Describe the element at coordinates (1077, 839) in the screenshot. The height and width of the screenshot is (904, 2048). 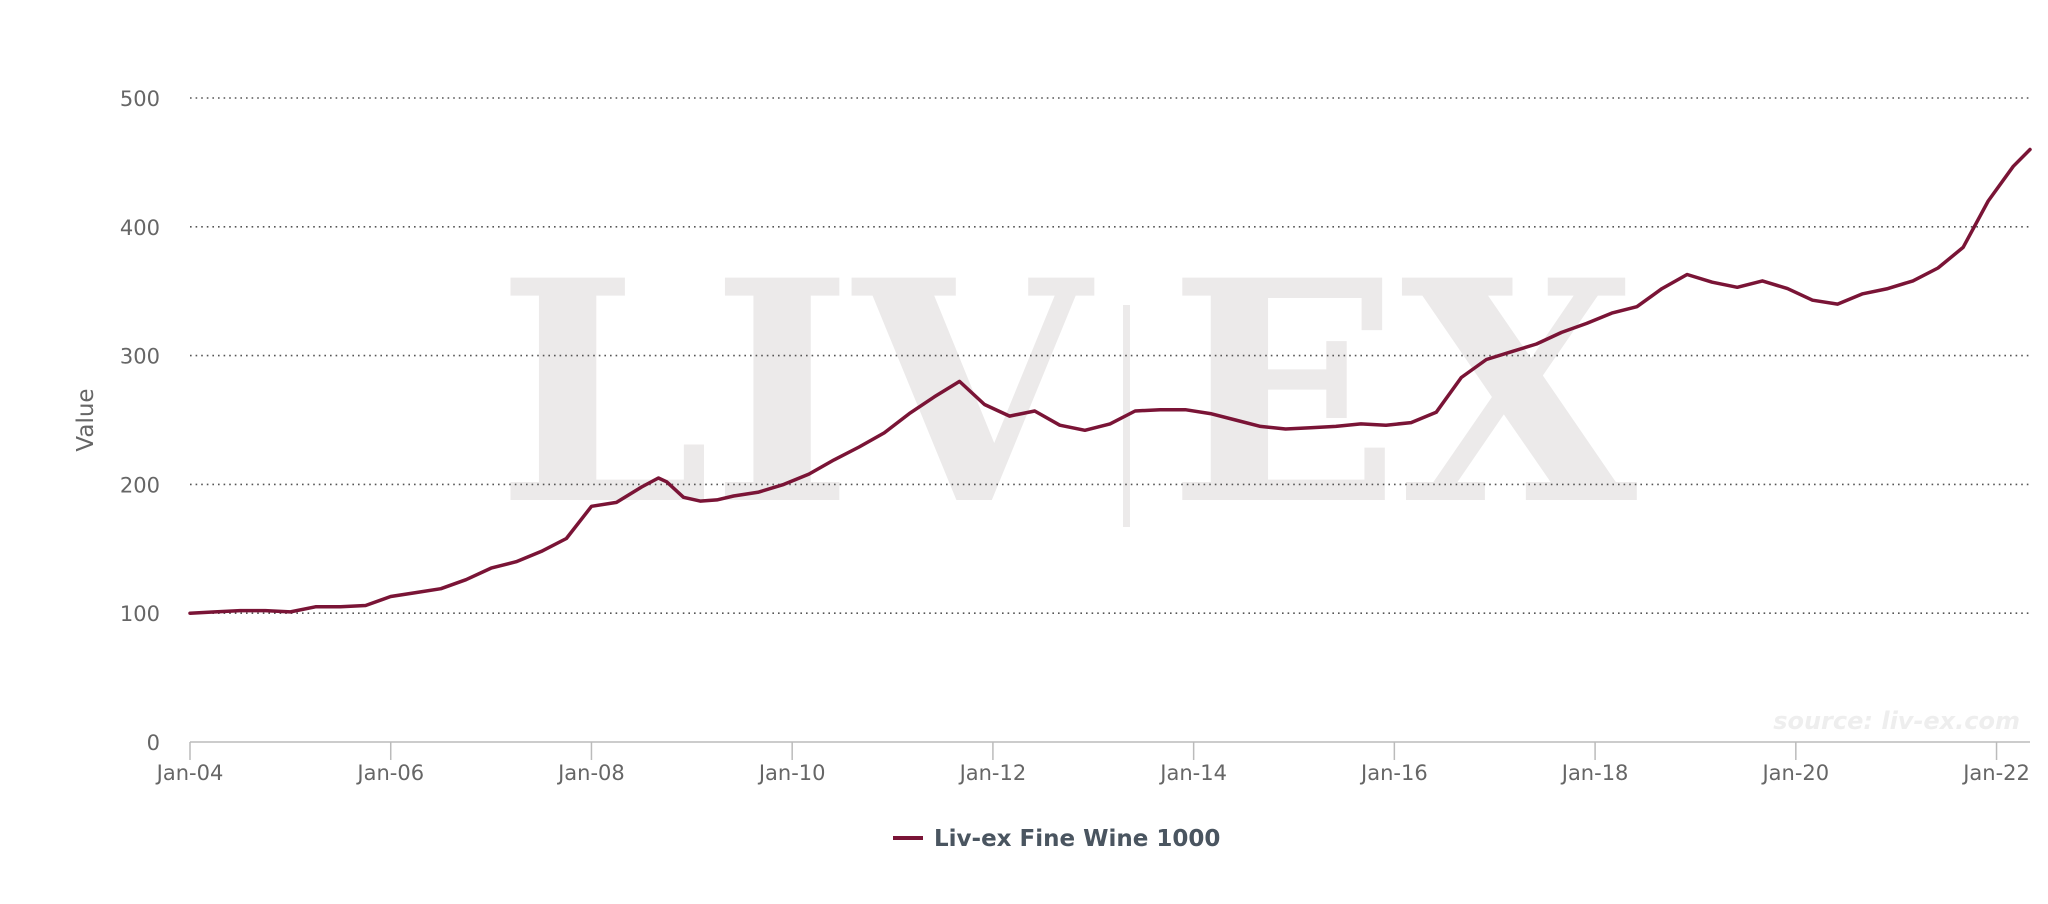
I see `legend-label: Liv-ex Fine Wine 1000` at that location.